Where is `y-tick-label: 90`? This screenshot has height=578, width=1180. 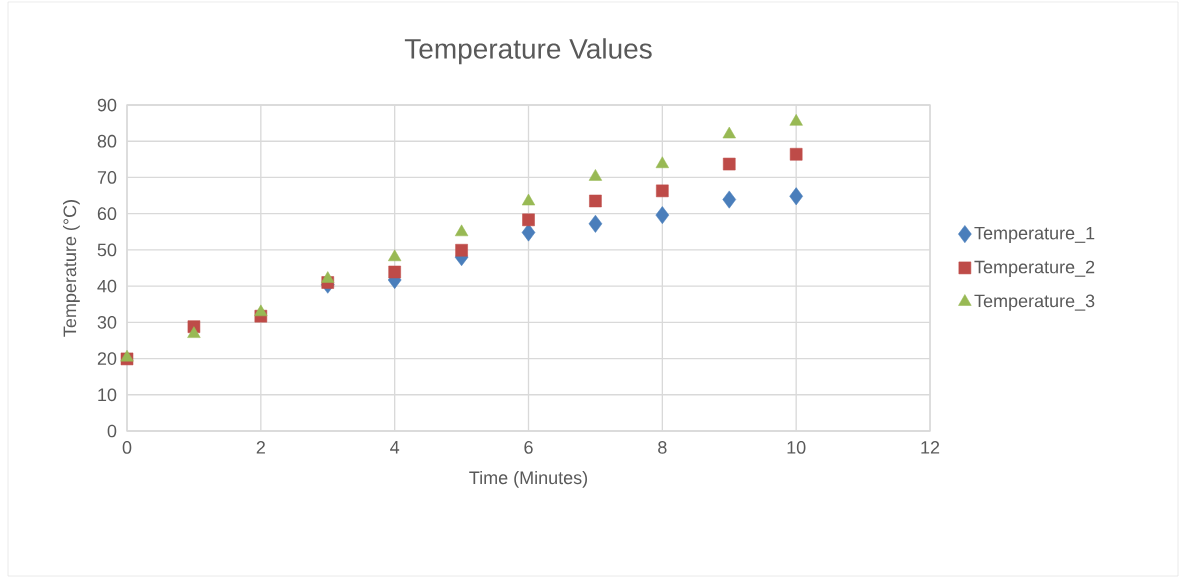
y-tick-label: 90 is located at coordinates (107, 105).